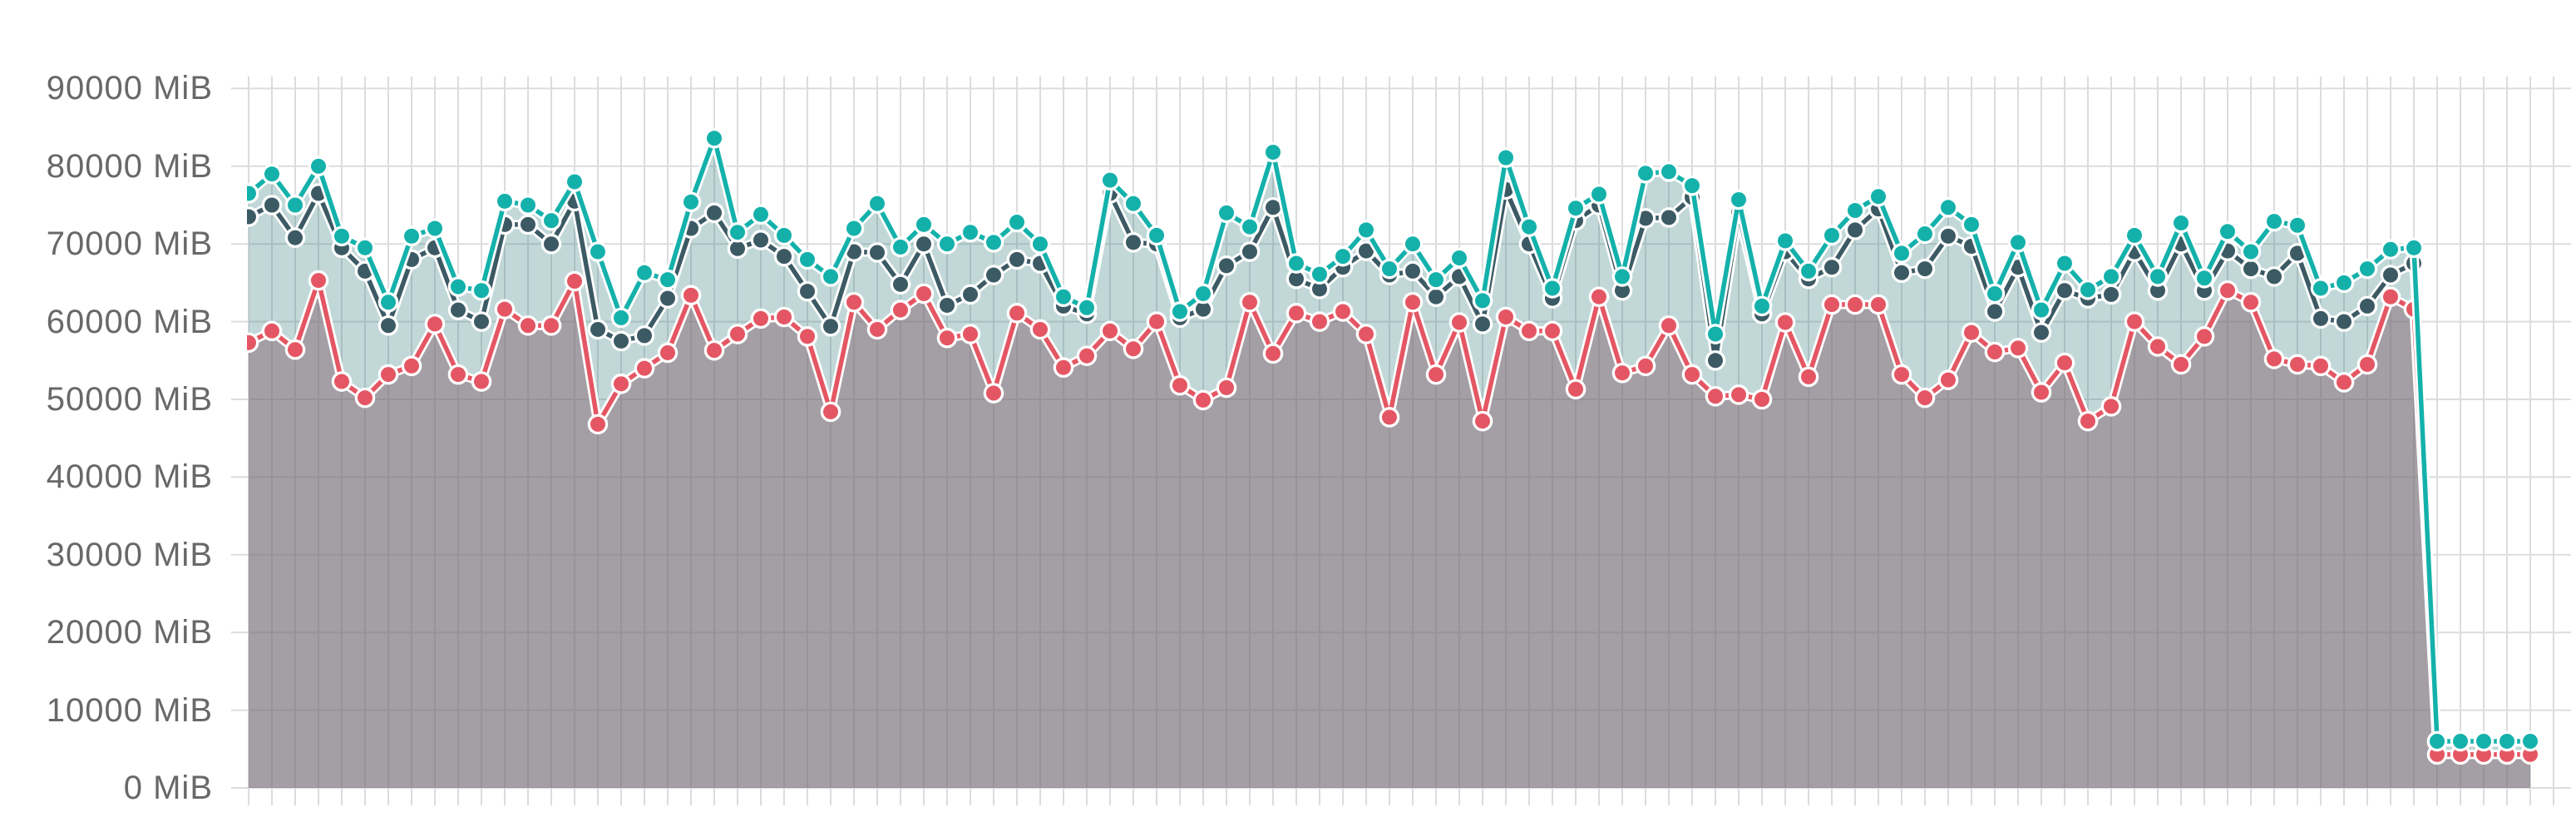 This screenshot has height=822, width=2576. What do you see at coordinates (129, 477) in the screenshot?
I see `y-axis-label: 40000 MiB` at bounding box center [129, 477].